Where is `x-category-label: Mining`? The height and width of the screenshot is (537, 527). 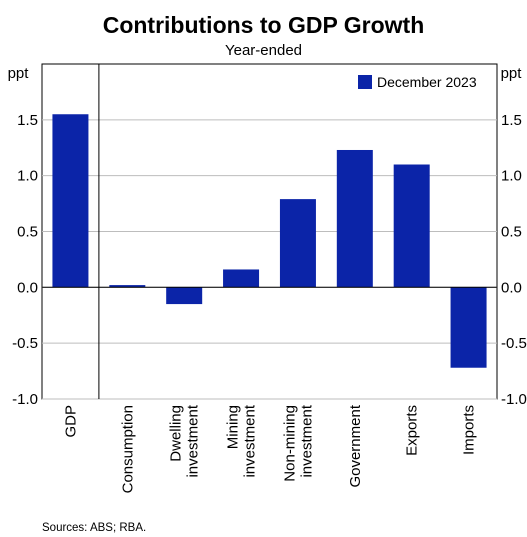 x-category-label: Mining is located at coordinates (233, 427).